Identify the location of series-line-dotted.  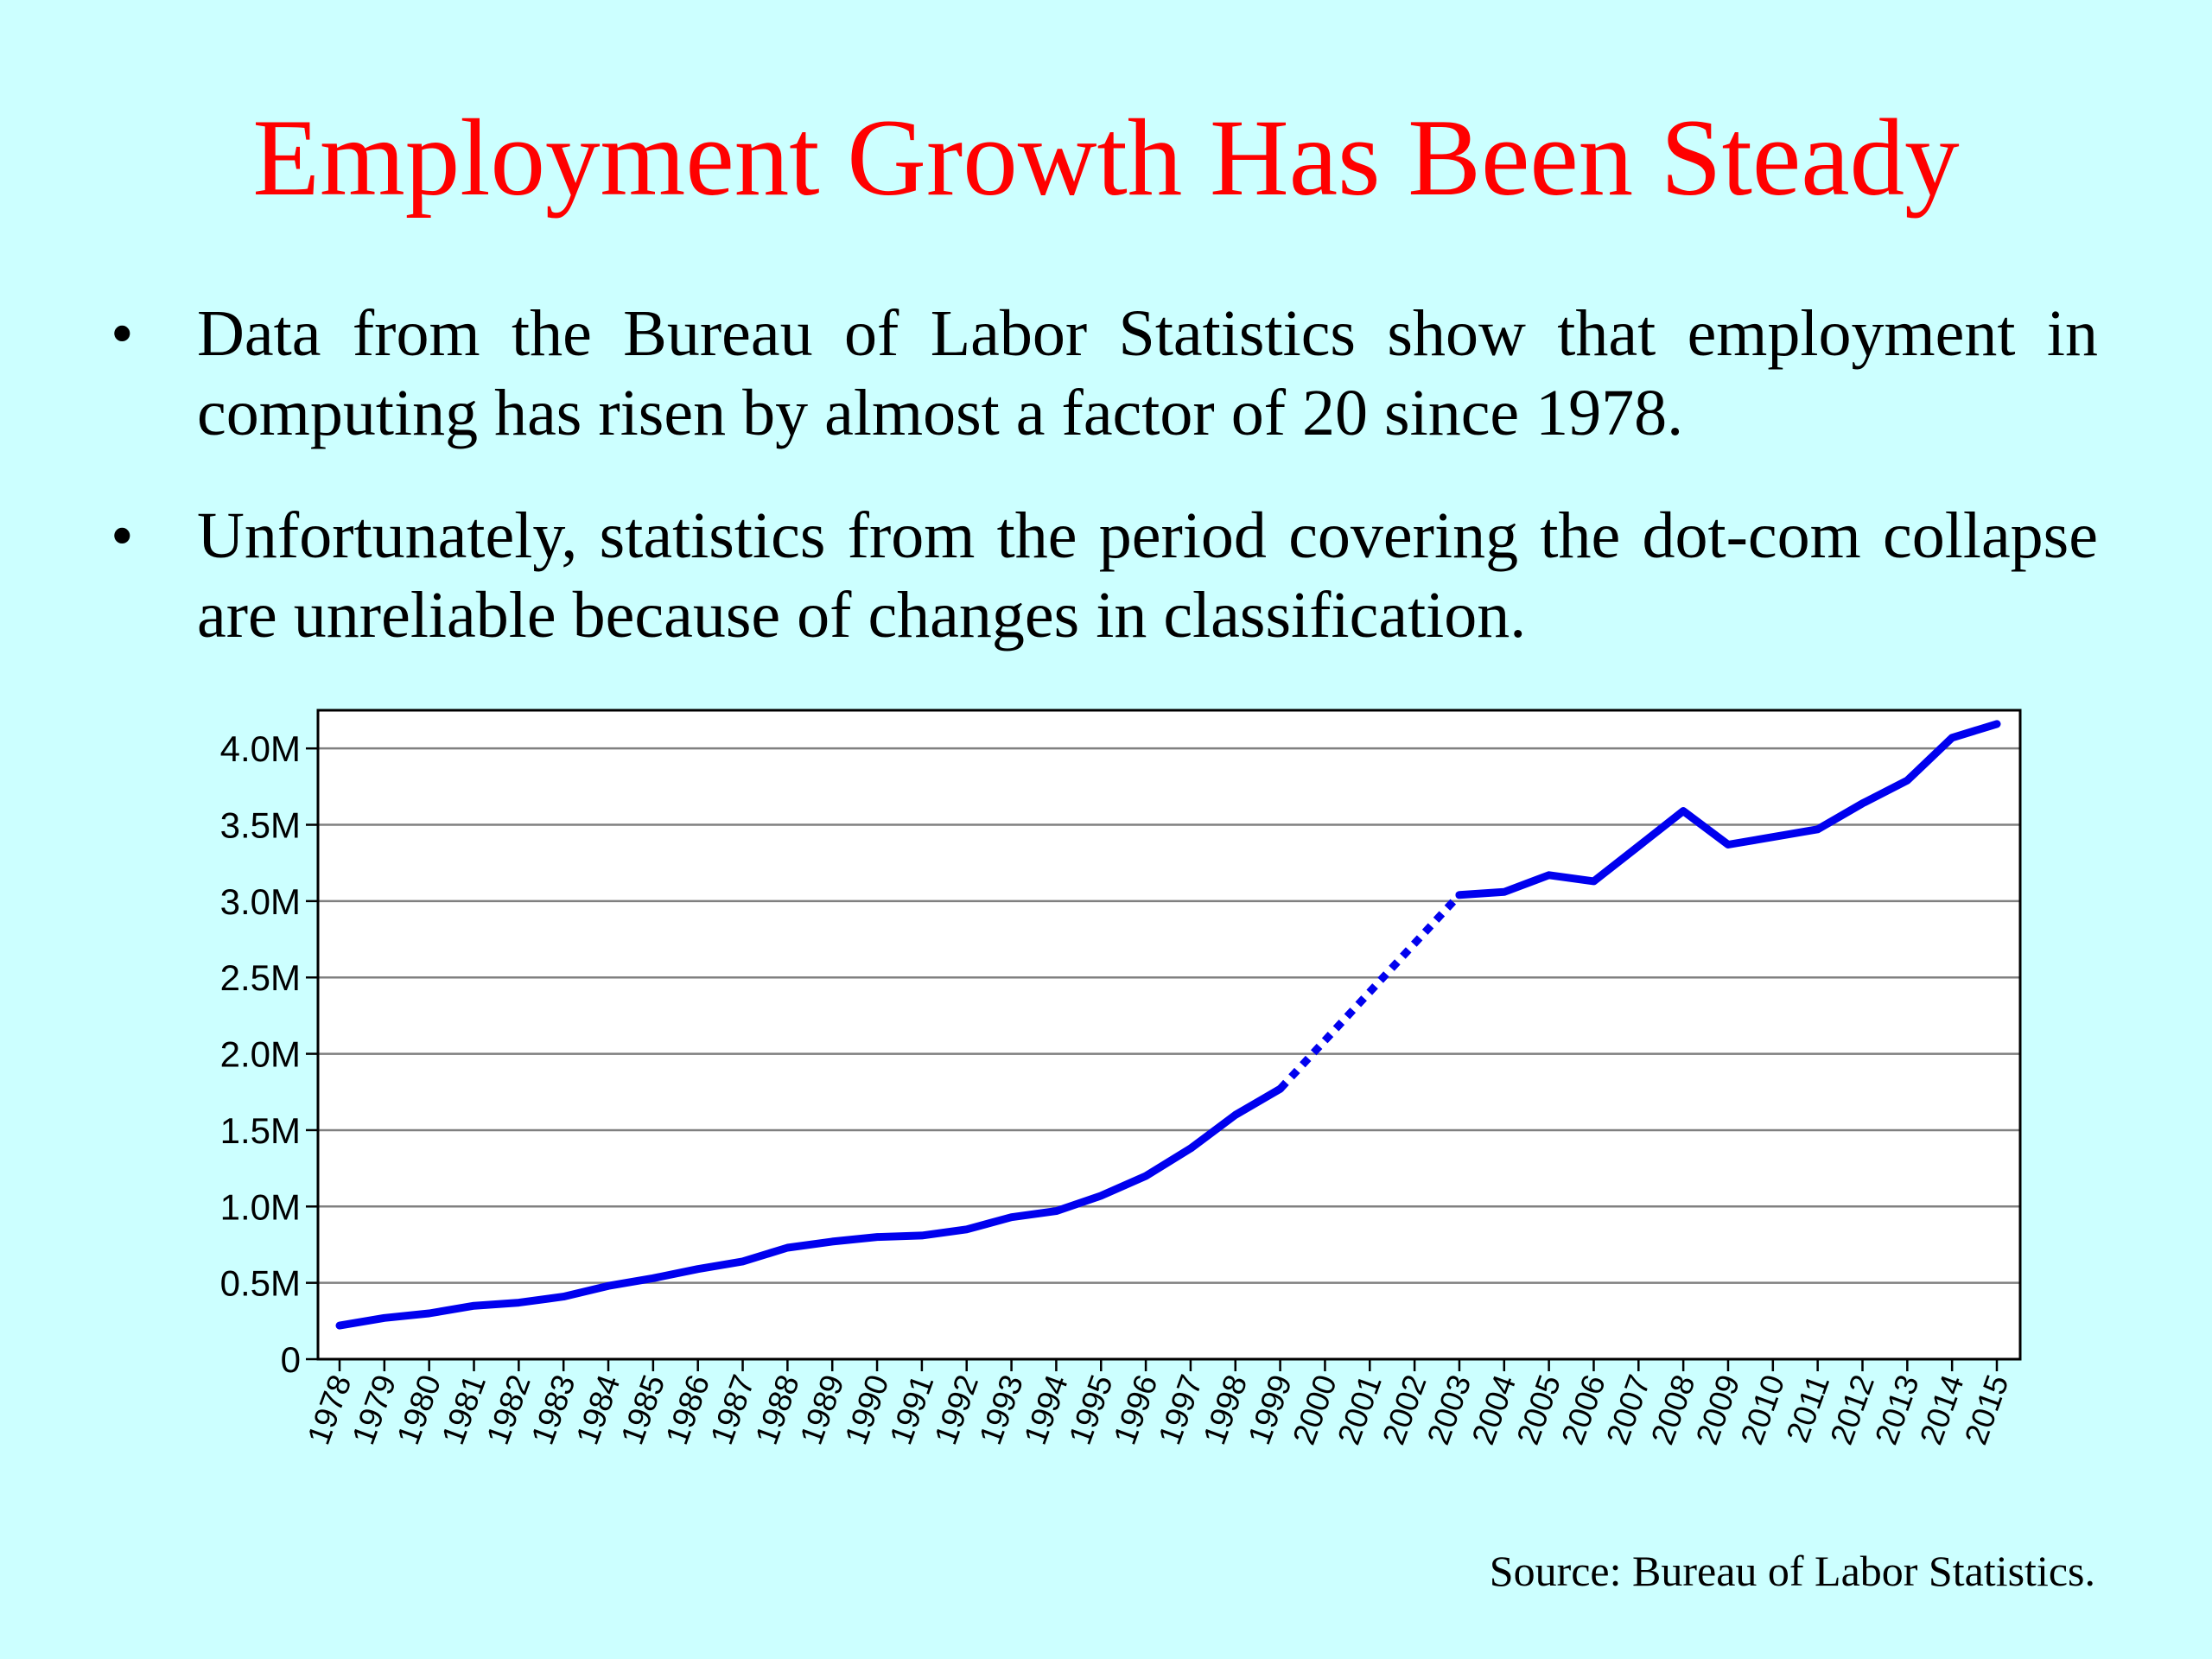
(1370, 992).